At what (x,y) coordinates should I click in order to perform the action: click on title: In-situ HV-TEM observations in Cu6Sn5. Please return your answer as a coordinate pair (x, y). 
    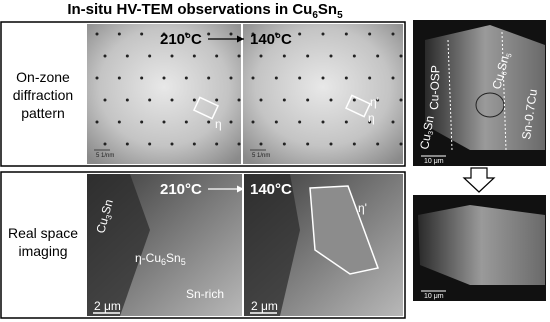
    Looking at the image, I should click on (205, 11).